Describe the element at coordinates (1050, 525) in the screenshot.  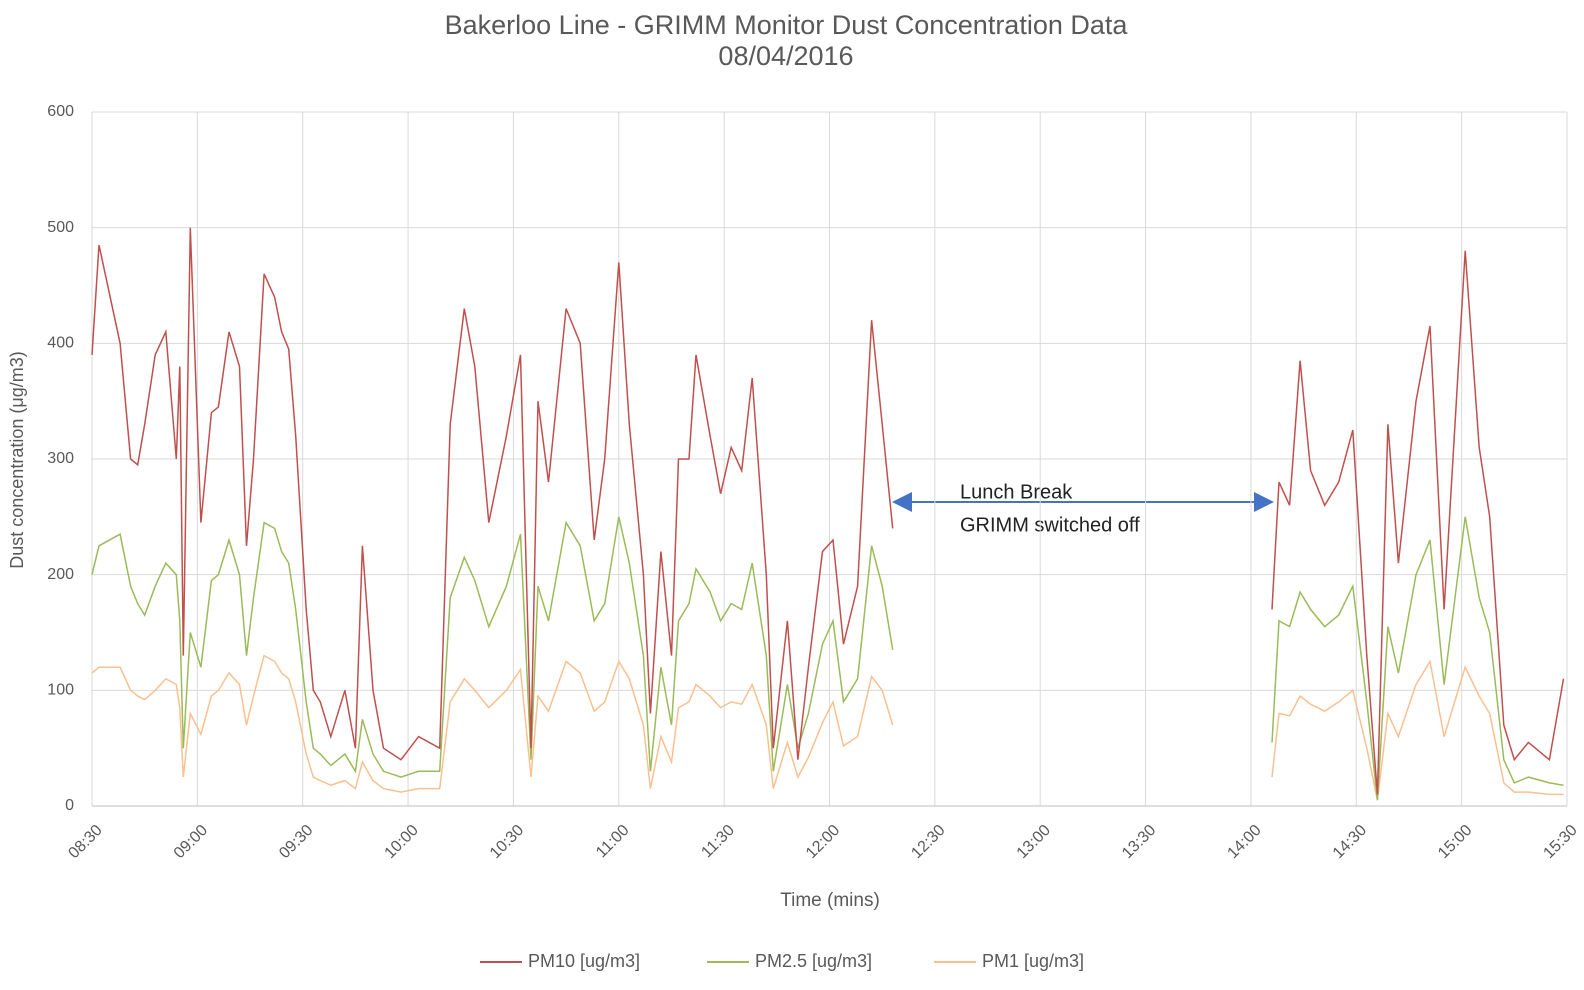
I see `annotation: GRIMM switched off` at that location.